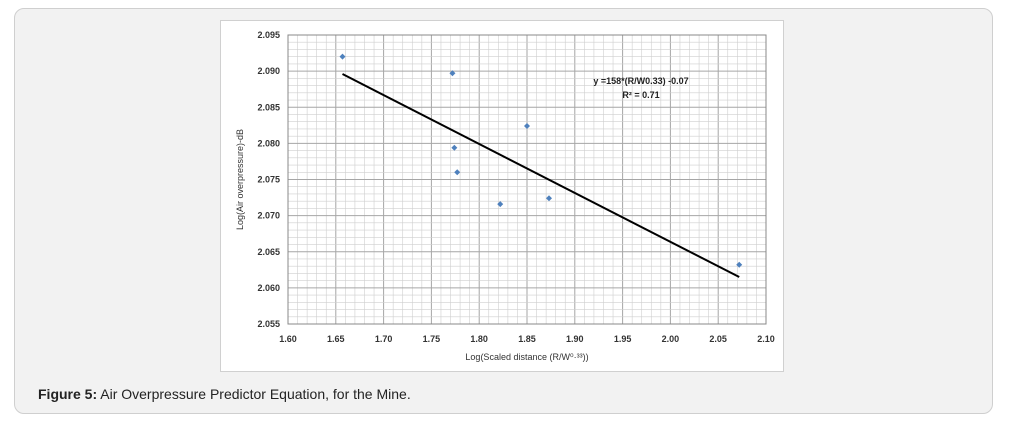  What do you see at coordinates (336, 339) in the screenshot?
I see `x-tick-label: 1.65` at bounding box center [336, 339].